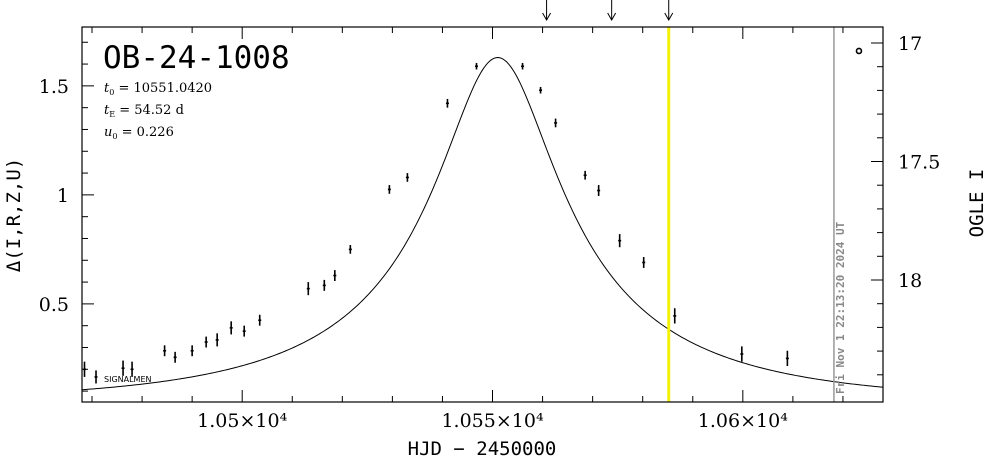  Describe the element at coordinates (492, 421) in the screenshot. I see `x-tick-label: 1.055×10⁴` at that location.